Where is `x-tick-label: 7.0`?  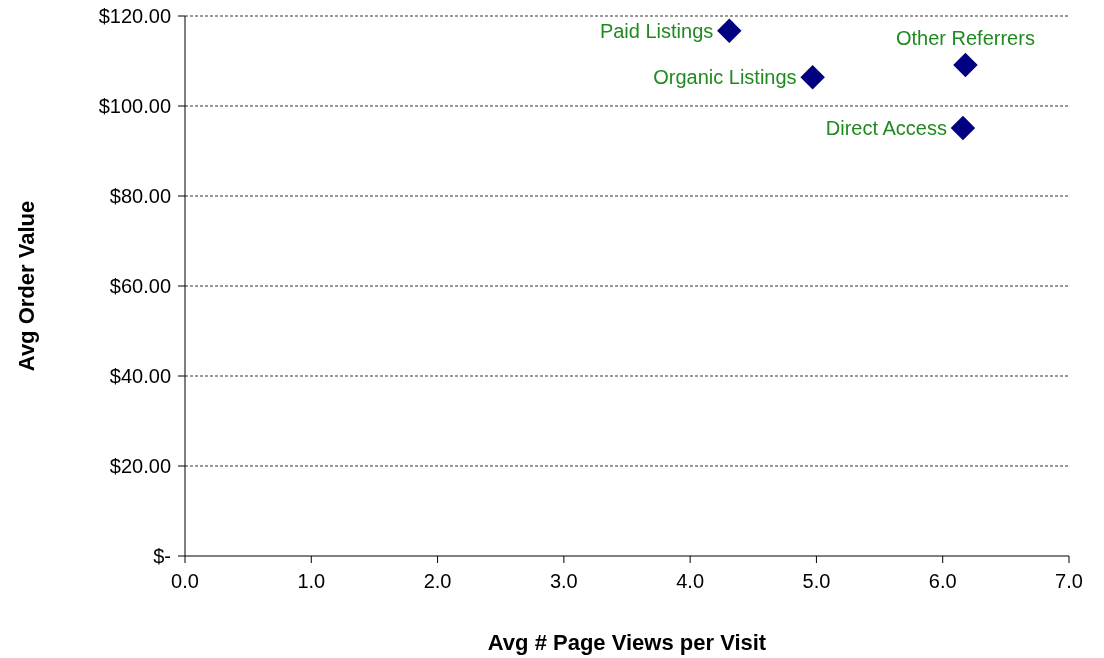 x-tick-label: 7.0 is located at coordinates (1069, 581).